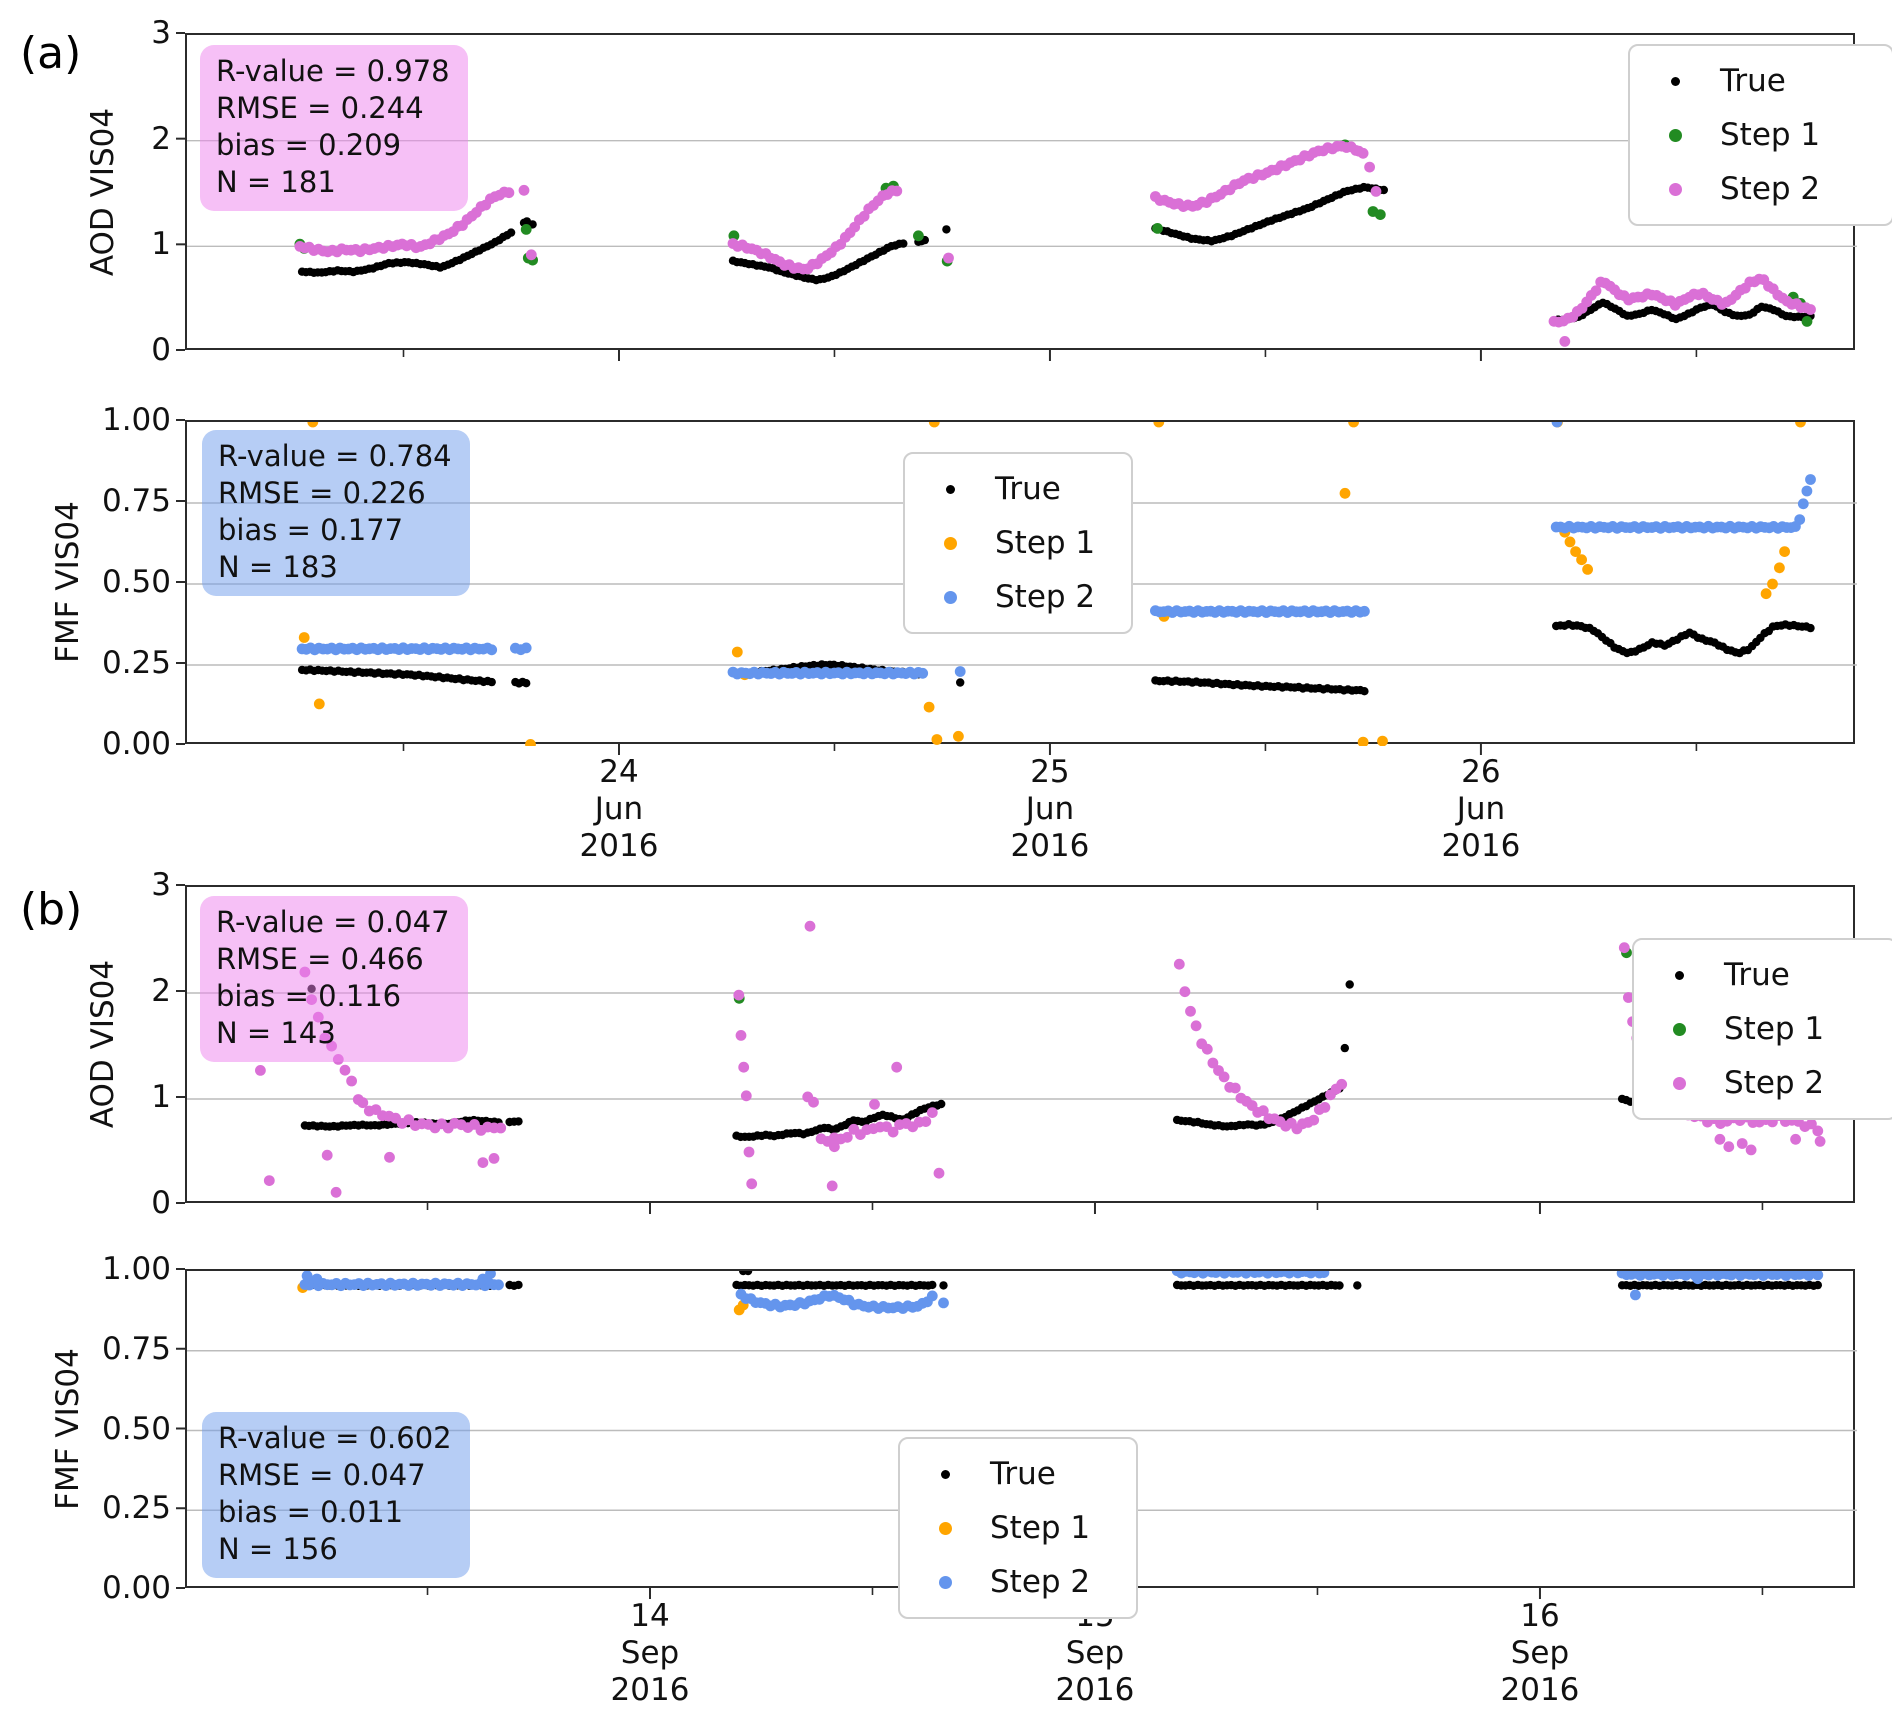  I want to click on xtick-line: Sep, so click(650, 1653).